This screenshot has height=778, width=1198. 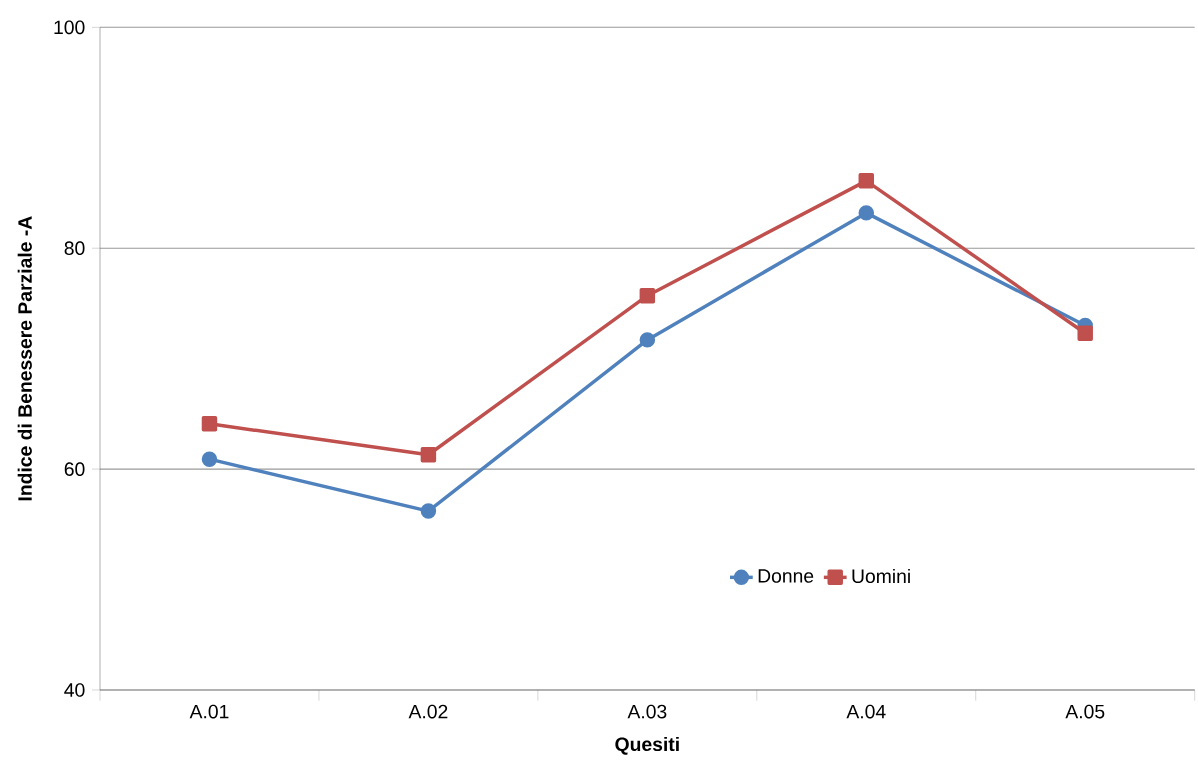 What do you see at coordinates (74, 248) in the screenshot?
I see `y-tick-label: 80` at bounding box center [74, 248].